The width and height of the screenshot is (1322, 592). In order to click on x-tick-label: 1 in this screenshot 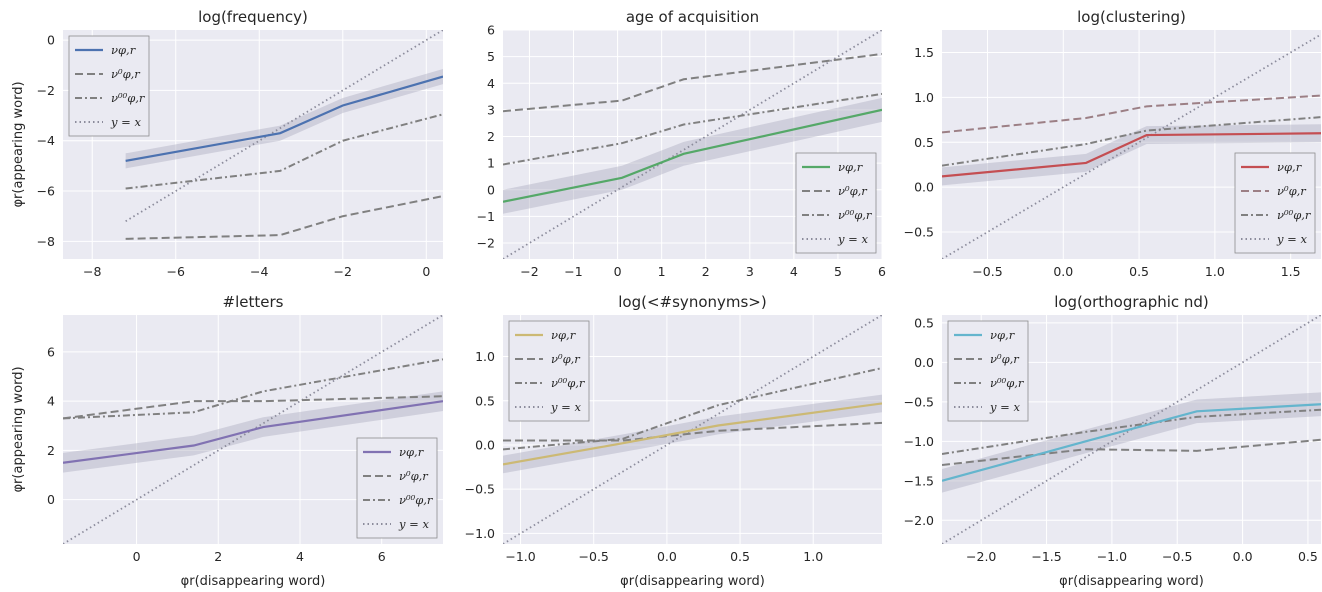, I will do `click(662, 271)`.